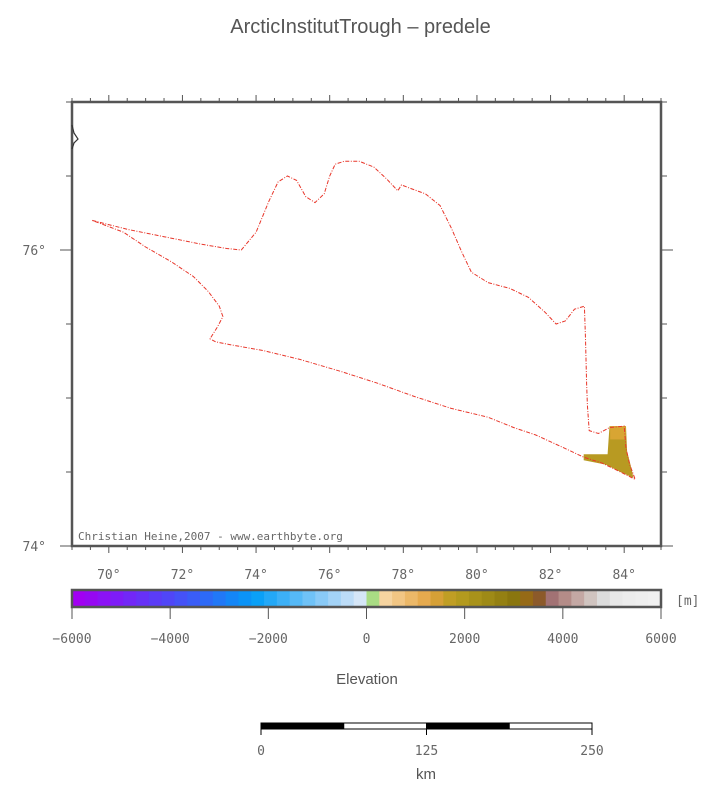 This screenshot has height=800, width=721. Describe the element at coordinates (366, 575) in the screenshot. I see `longitude-labels: 70° 72° 74° 76° 78° 80° 82° 84°` at that location.